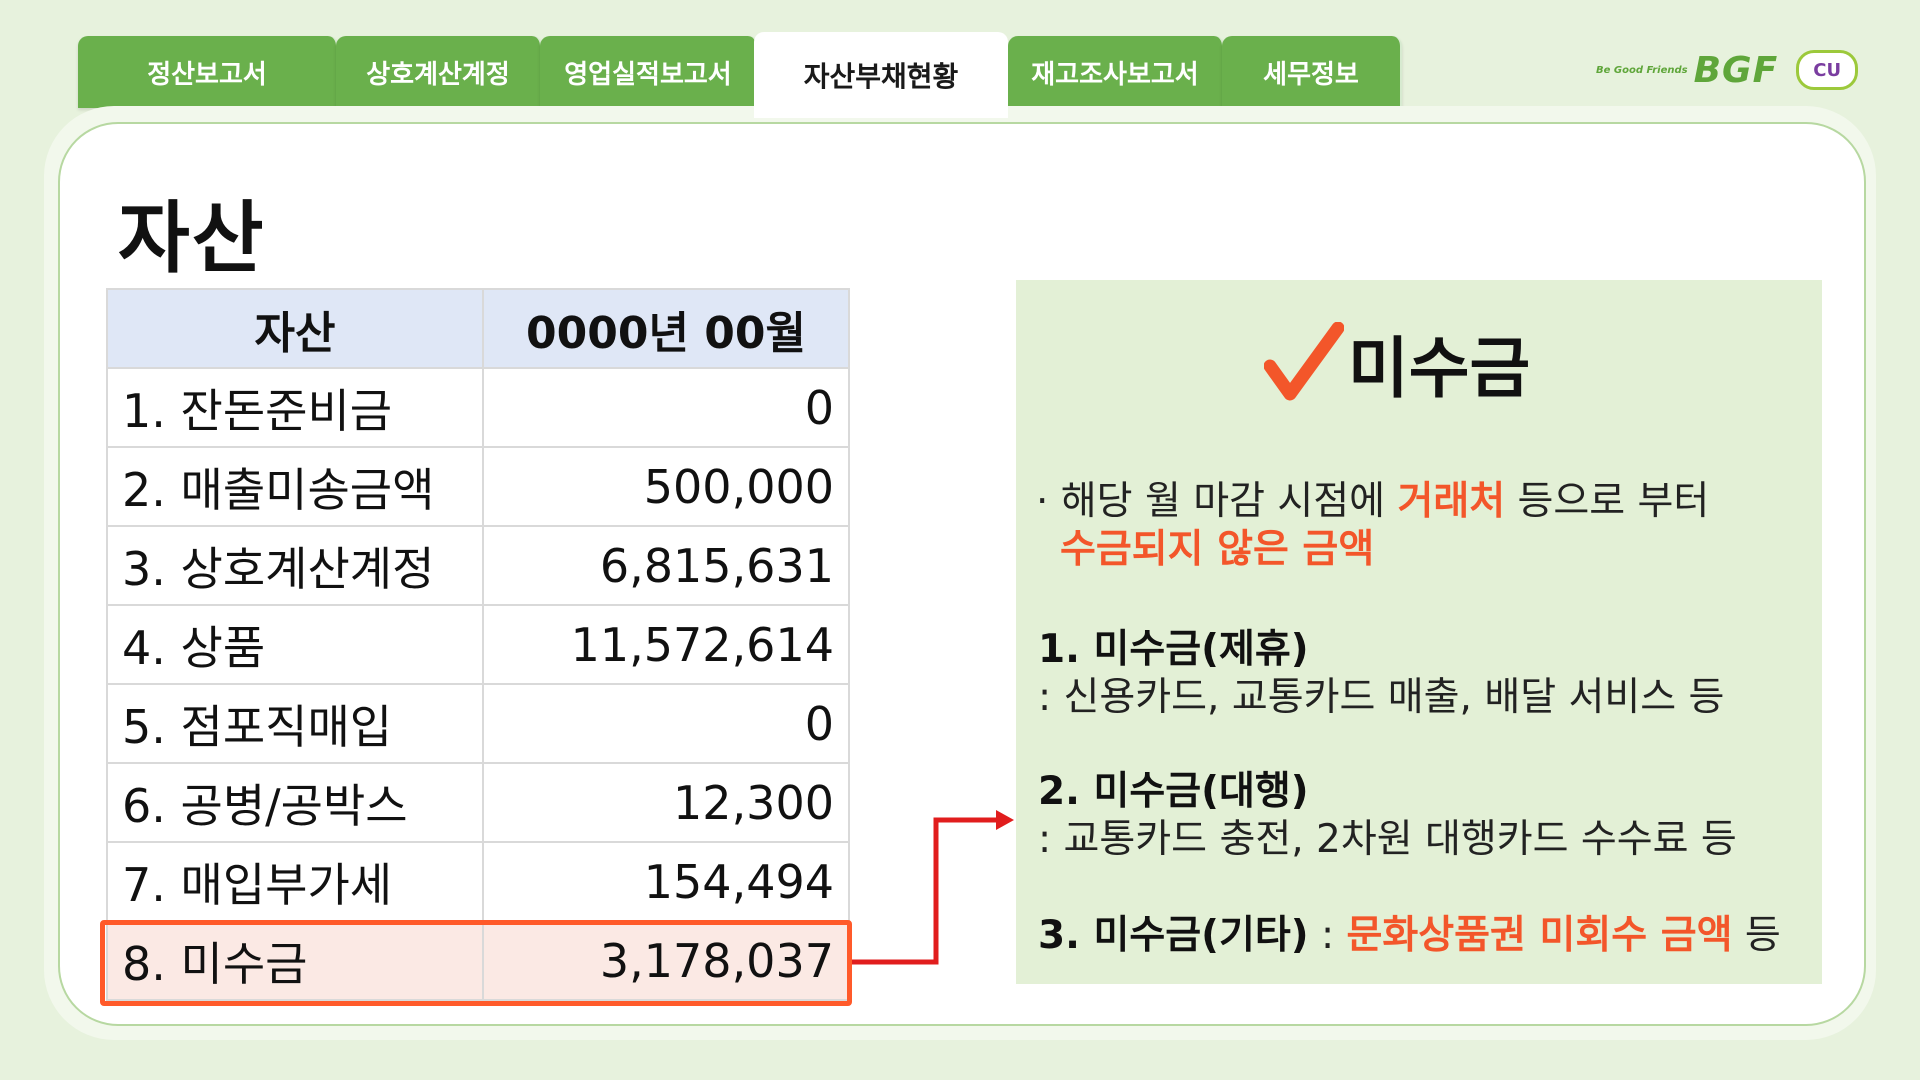  What do you see at coordinates (1304, 361) in the screenshot?
I see `checkmark-icon` at bounding box center [1304, 361].